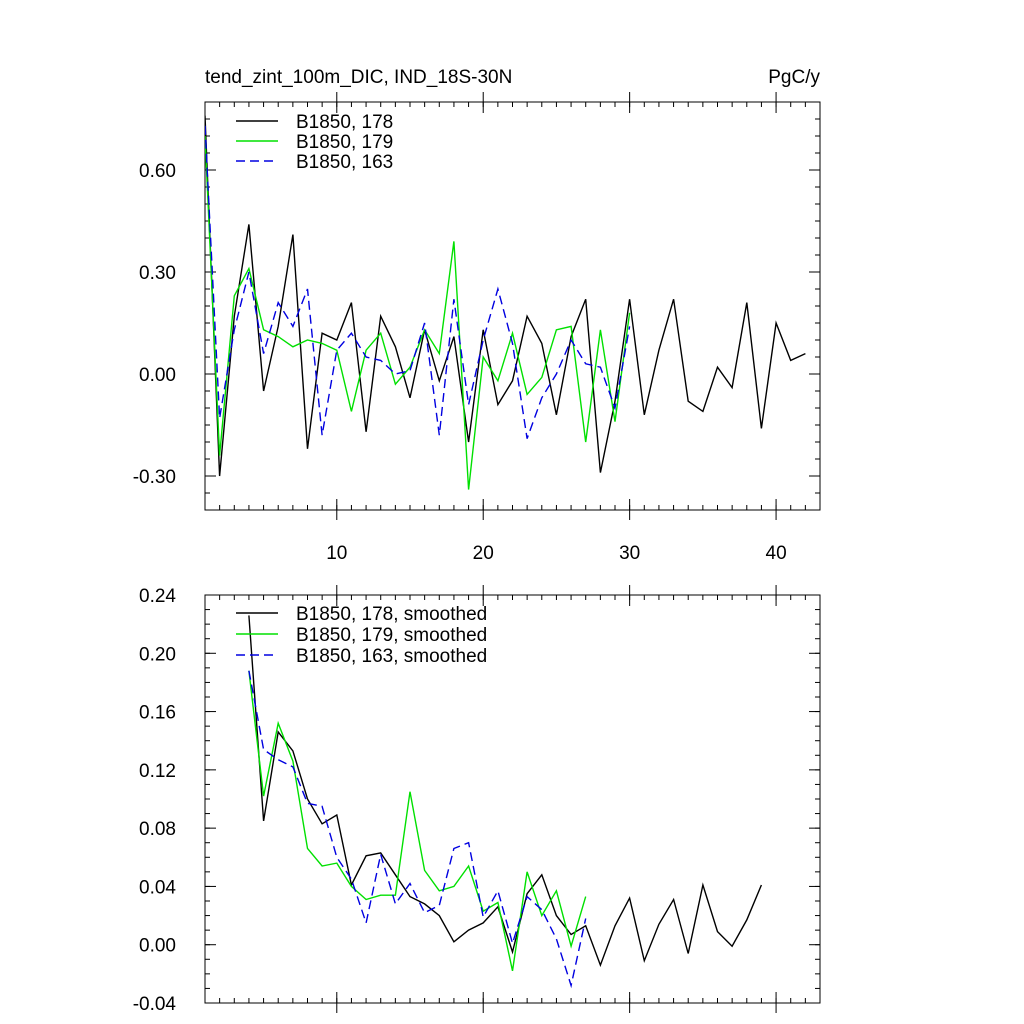  Describe the element at coordinates (155, 1004) in the screenshot. I see `y-tick-label: -0.04` at that location.